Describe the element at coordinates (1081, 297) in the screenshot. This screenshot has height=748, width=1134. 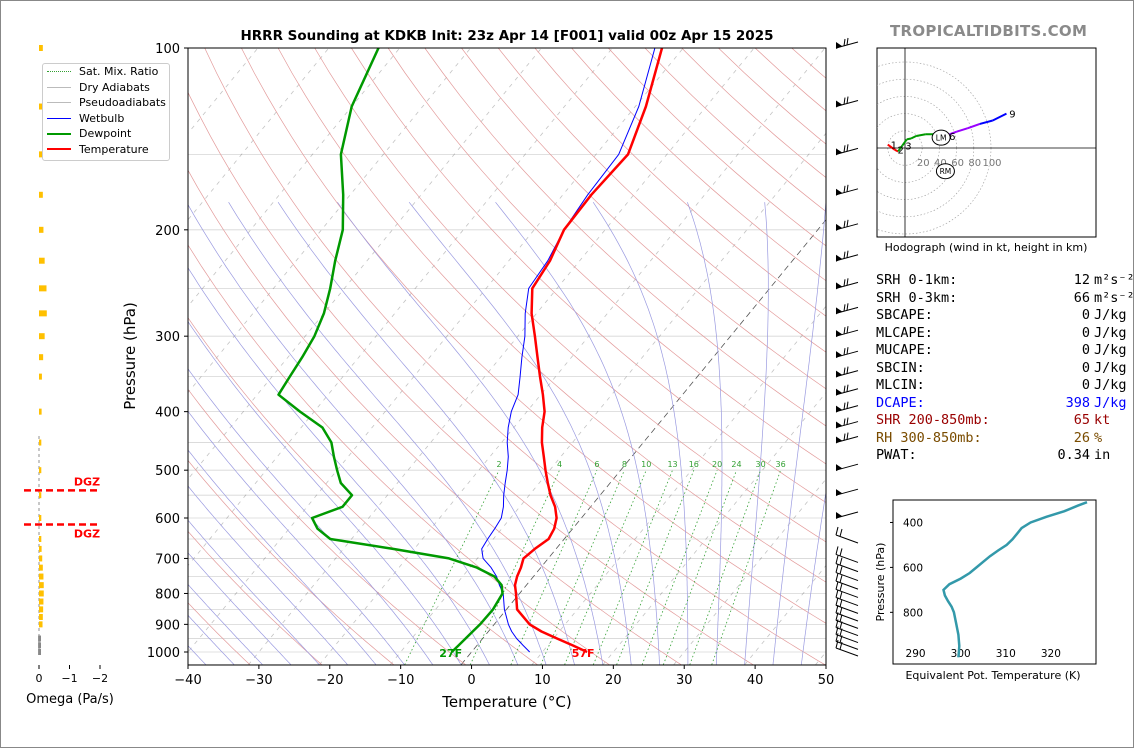
I see `parameter-value: 66` at that location.